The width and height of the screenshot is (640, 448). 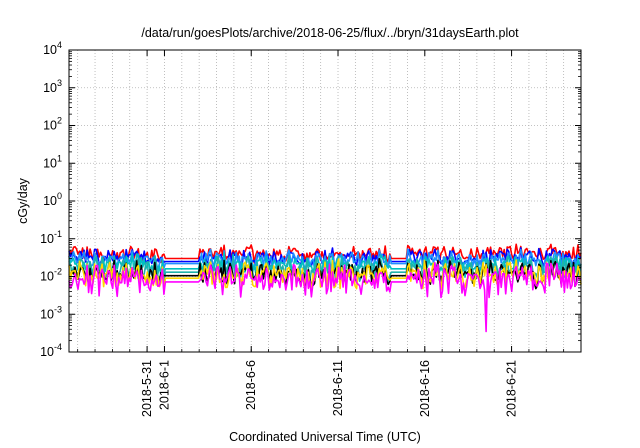 What do you see at coordinates (52, 161) in the screenshot?
I see `y-tick-label: 10¹` at bounding box center [52, 161].